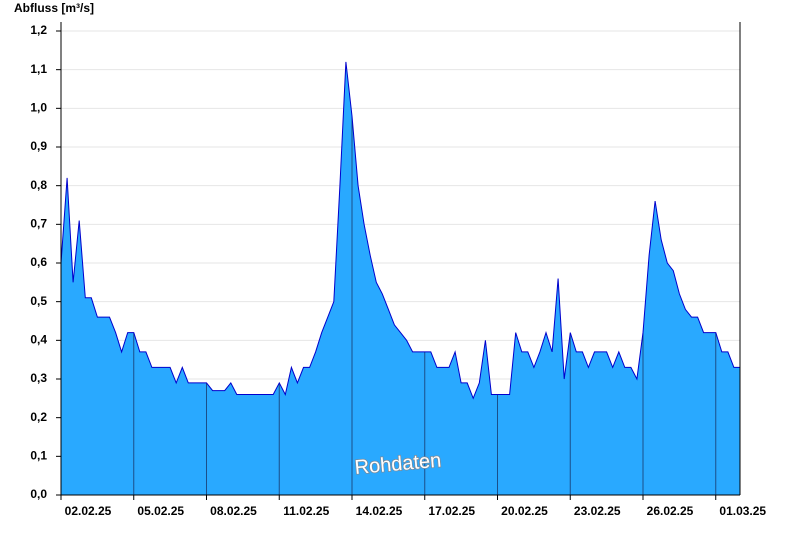  Describe the element at coordinates (38, 146) in the screenshot. I see `y-tick-label: 0,9` at that location.